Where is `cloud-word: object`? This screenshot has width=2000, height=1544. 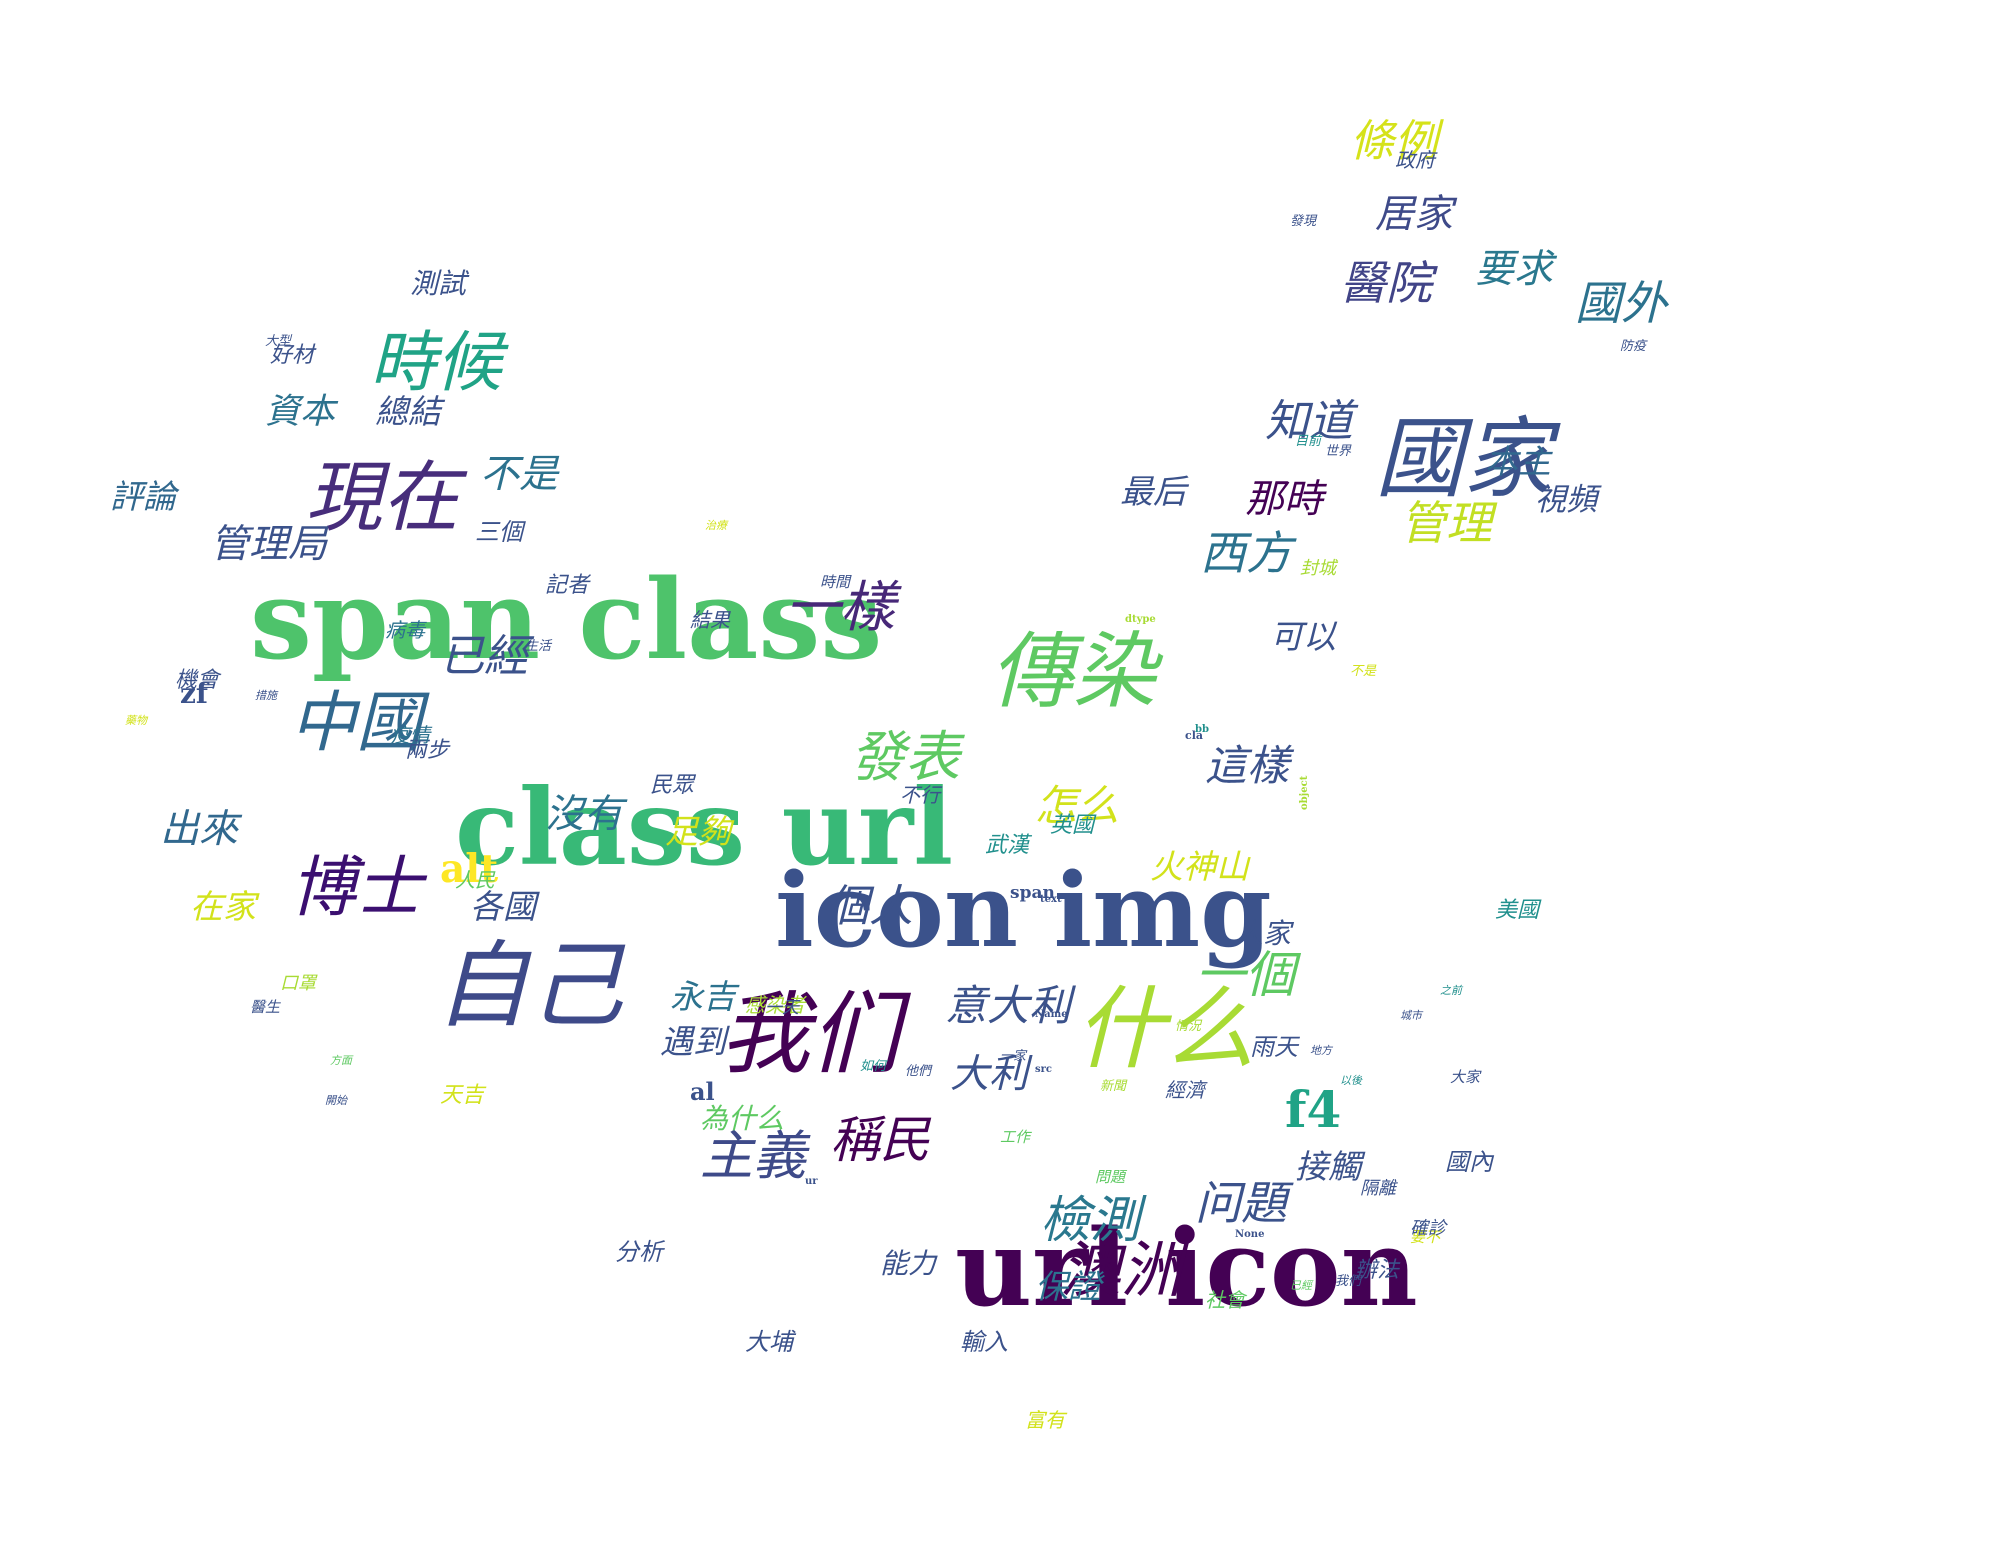
cloud-word: object is located at coordinates (1304, 792).